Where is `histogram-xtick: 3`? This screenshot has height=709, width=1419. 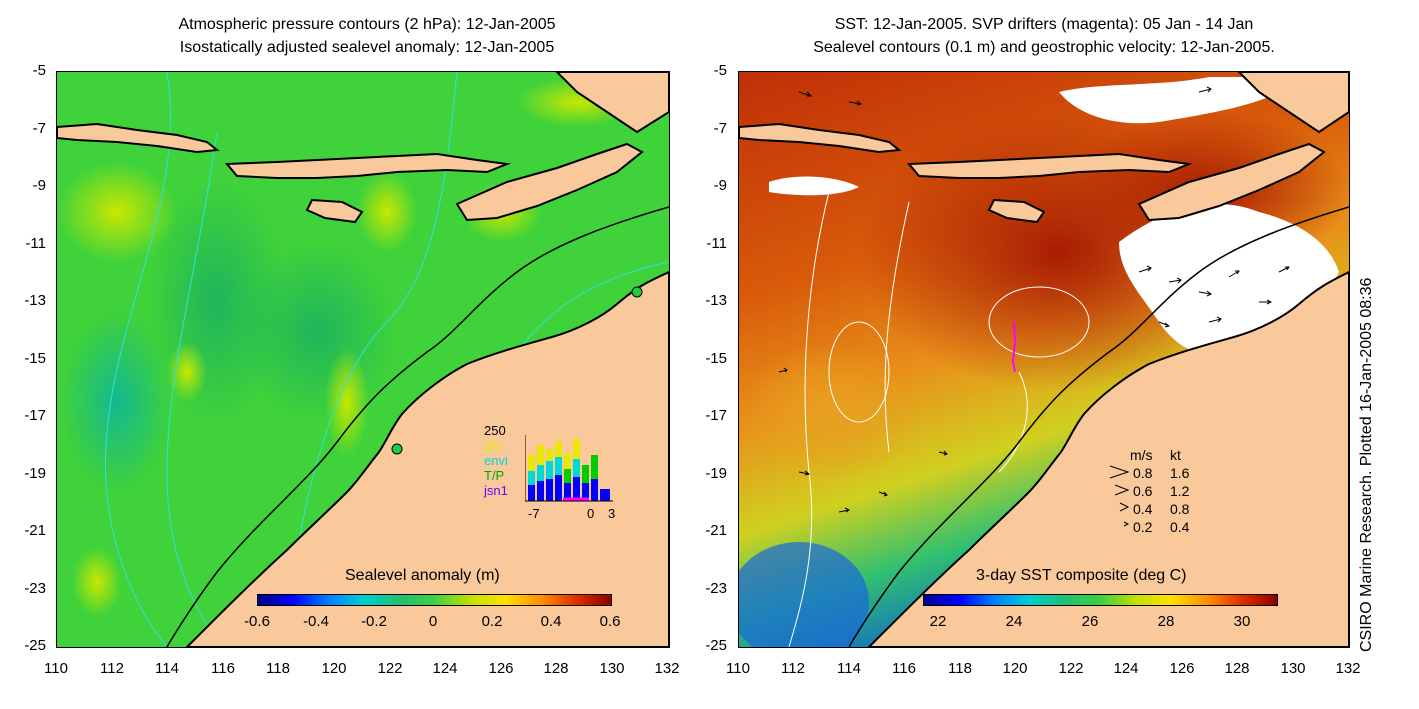 histogram-xtick: 3 is located at coordinates (612, 513).